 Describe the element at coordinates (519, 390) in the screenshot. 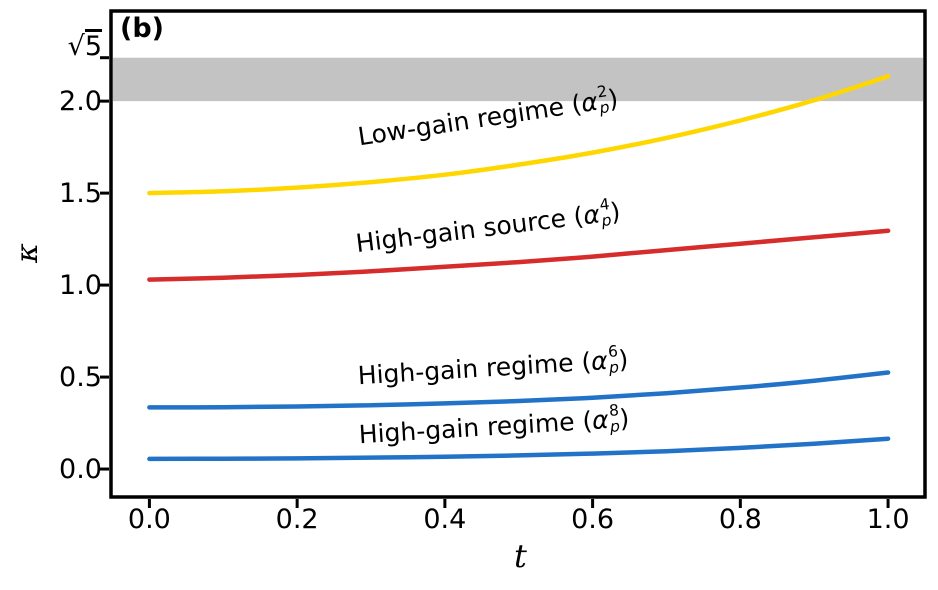

I see `curve-high-gain-regime-alpha6` at that location.